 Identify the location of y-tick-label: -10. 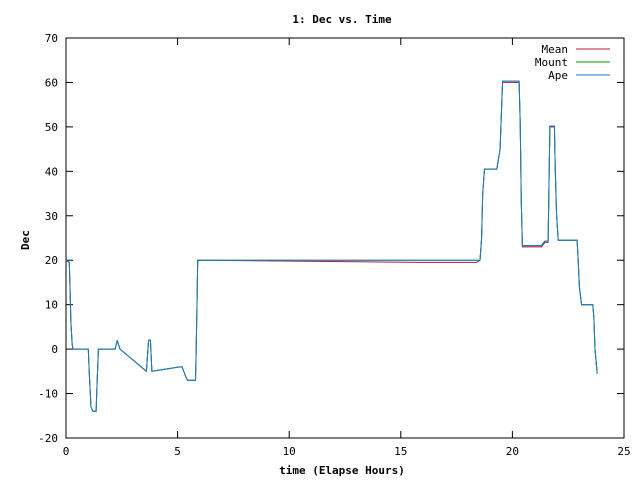
(48, 394).